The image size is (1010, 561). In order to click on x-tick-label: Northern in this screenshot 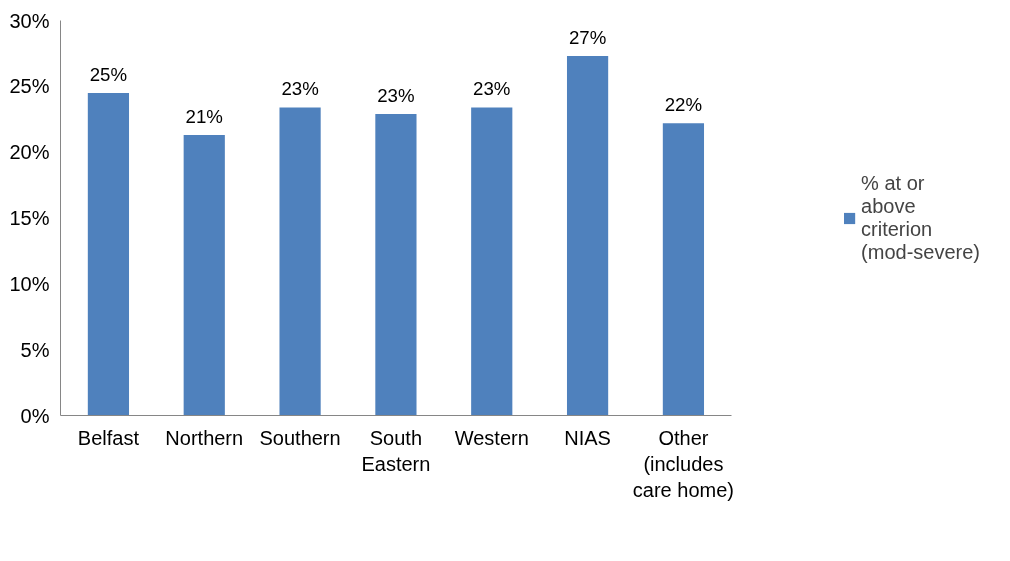, I will do `click(204, 437)`.